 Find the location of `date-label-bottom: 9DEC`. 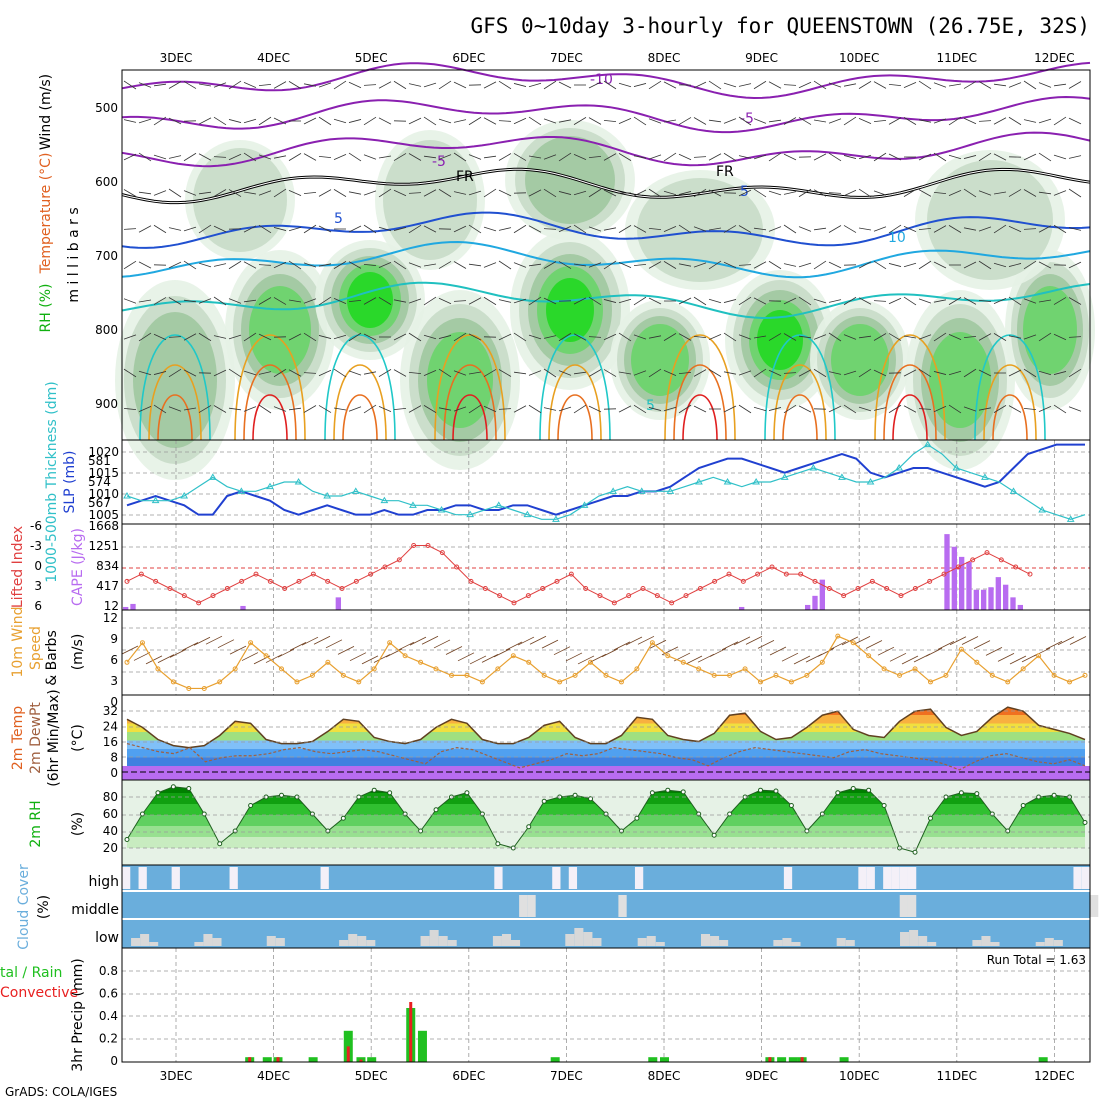

date-label-bottom: 9DEC is located at coordinates (761, 1076).